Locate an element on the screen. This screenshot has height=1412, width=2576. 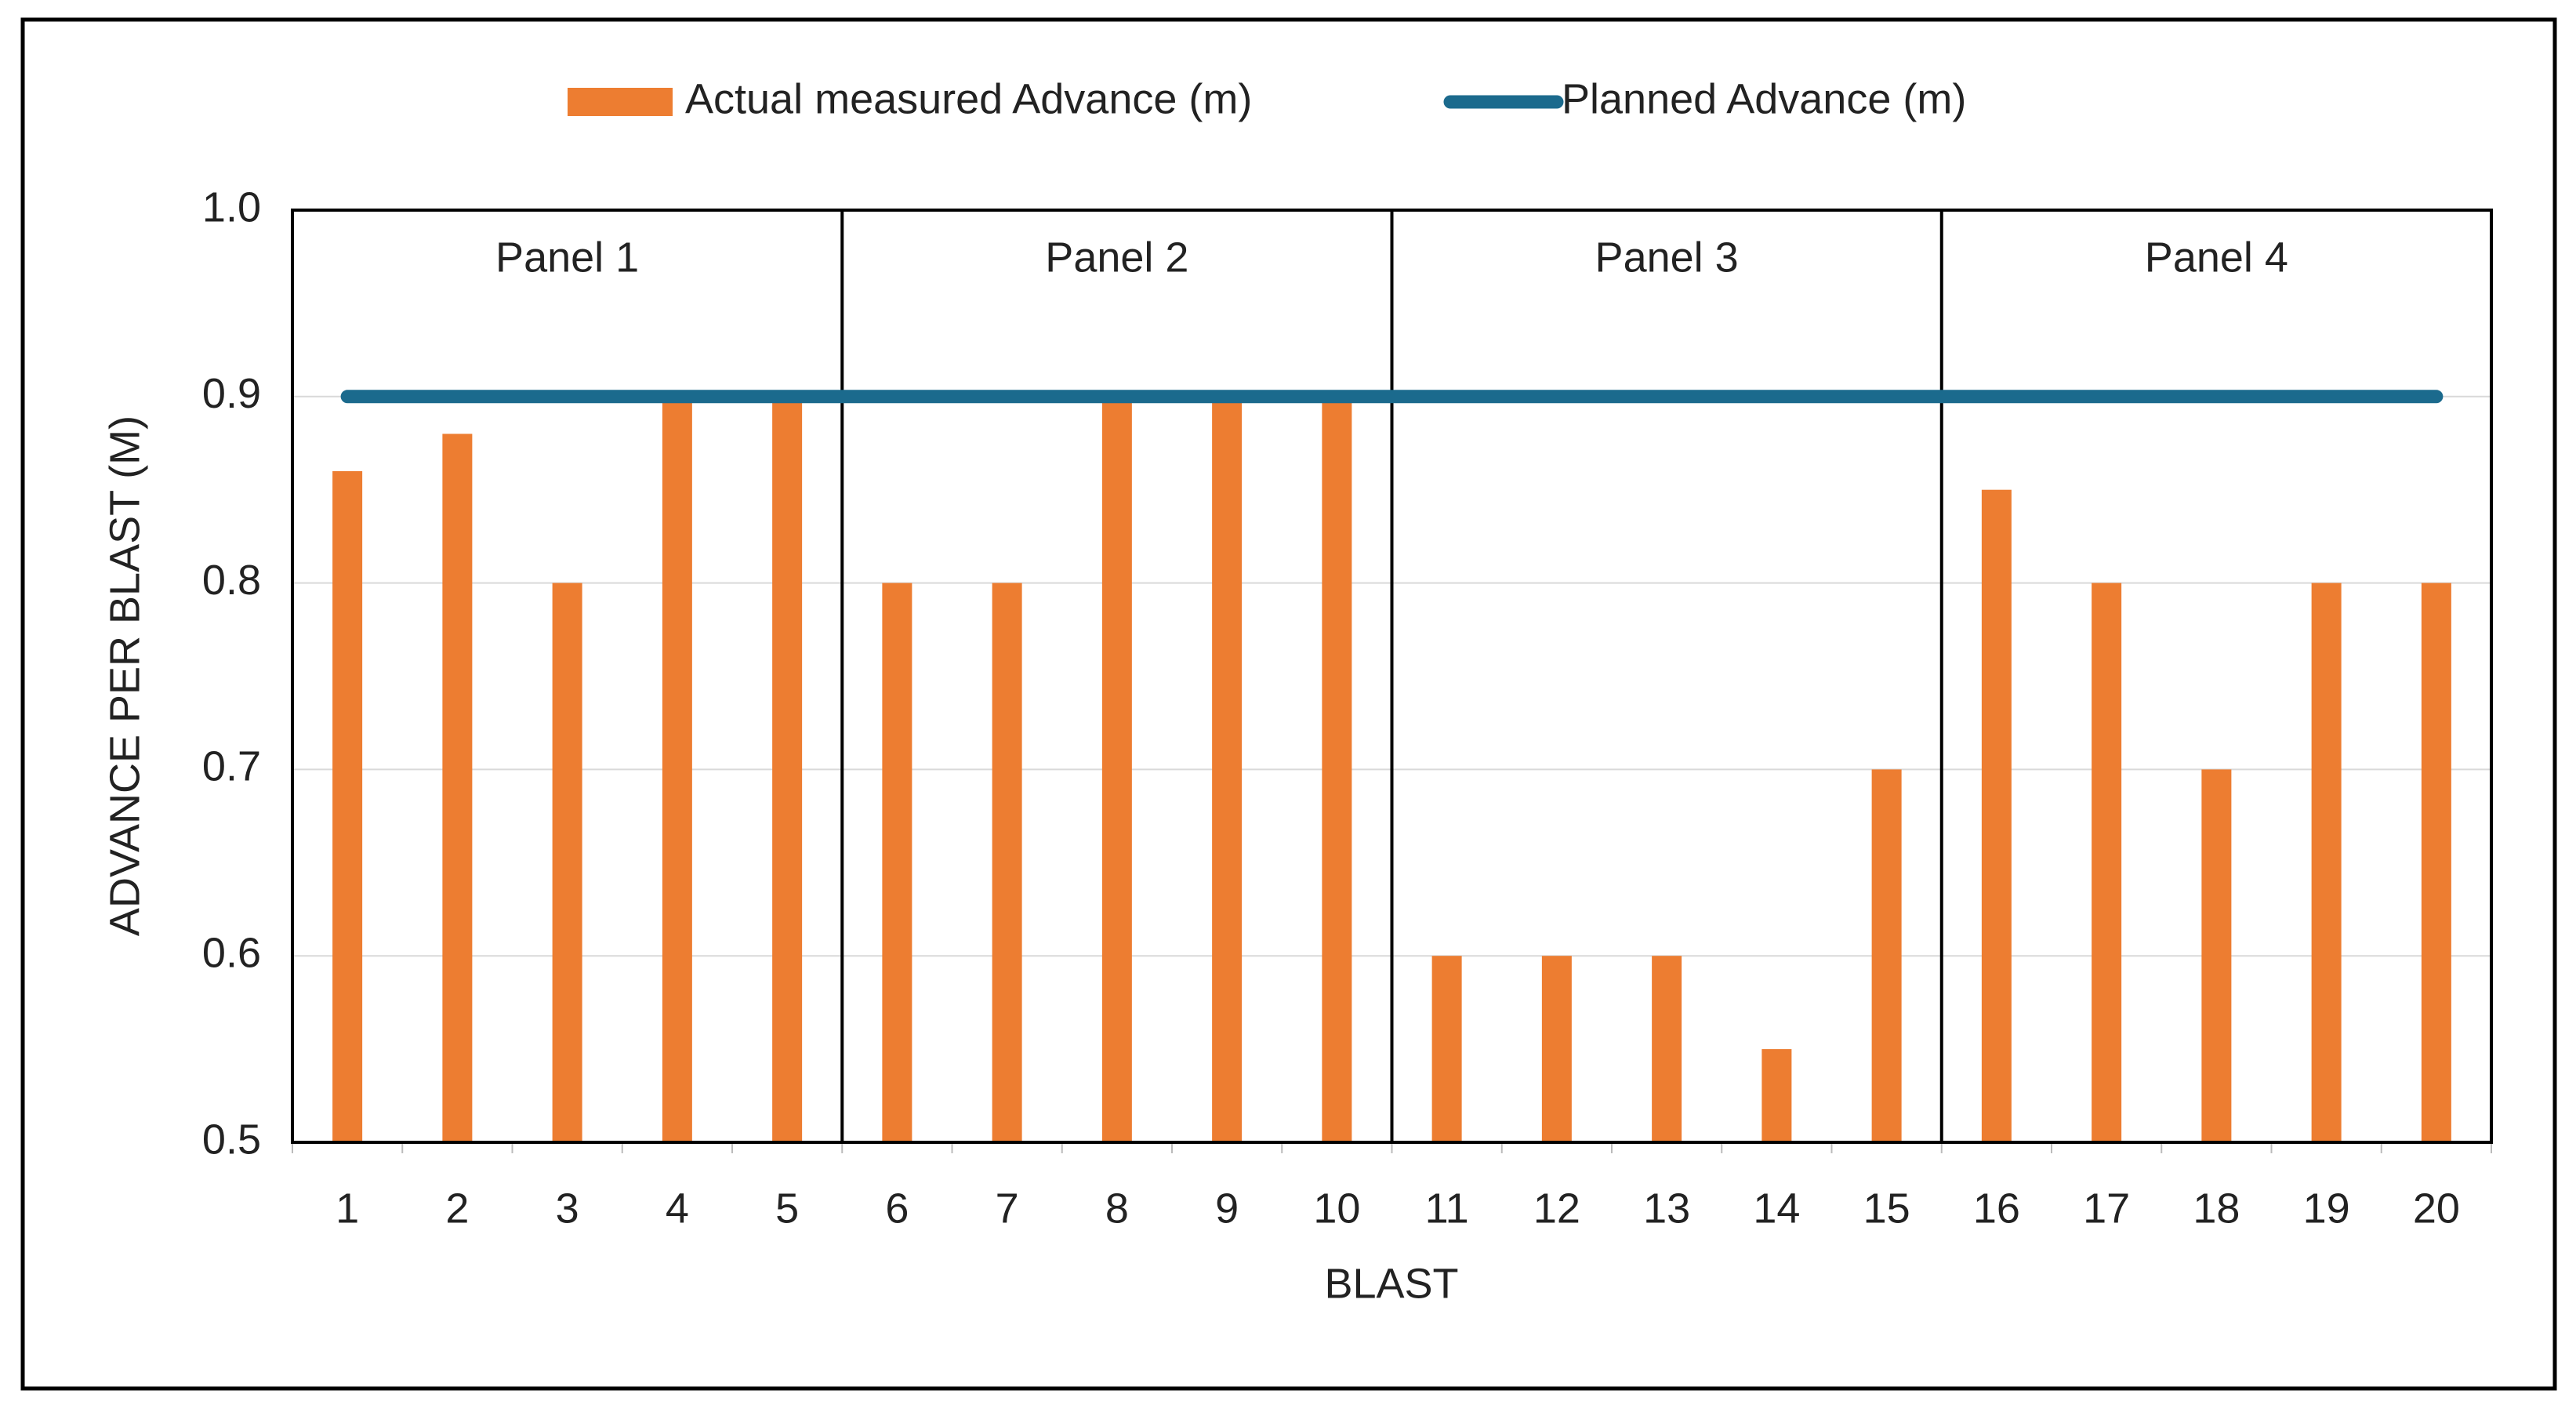
panel-label: Panel 3 is located at coordinates (1667, 257).